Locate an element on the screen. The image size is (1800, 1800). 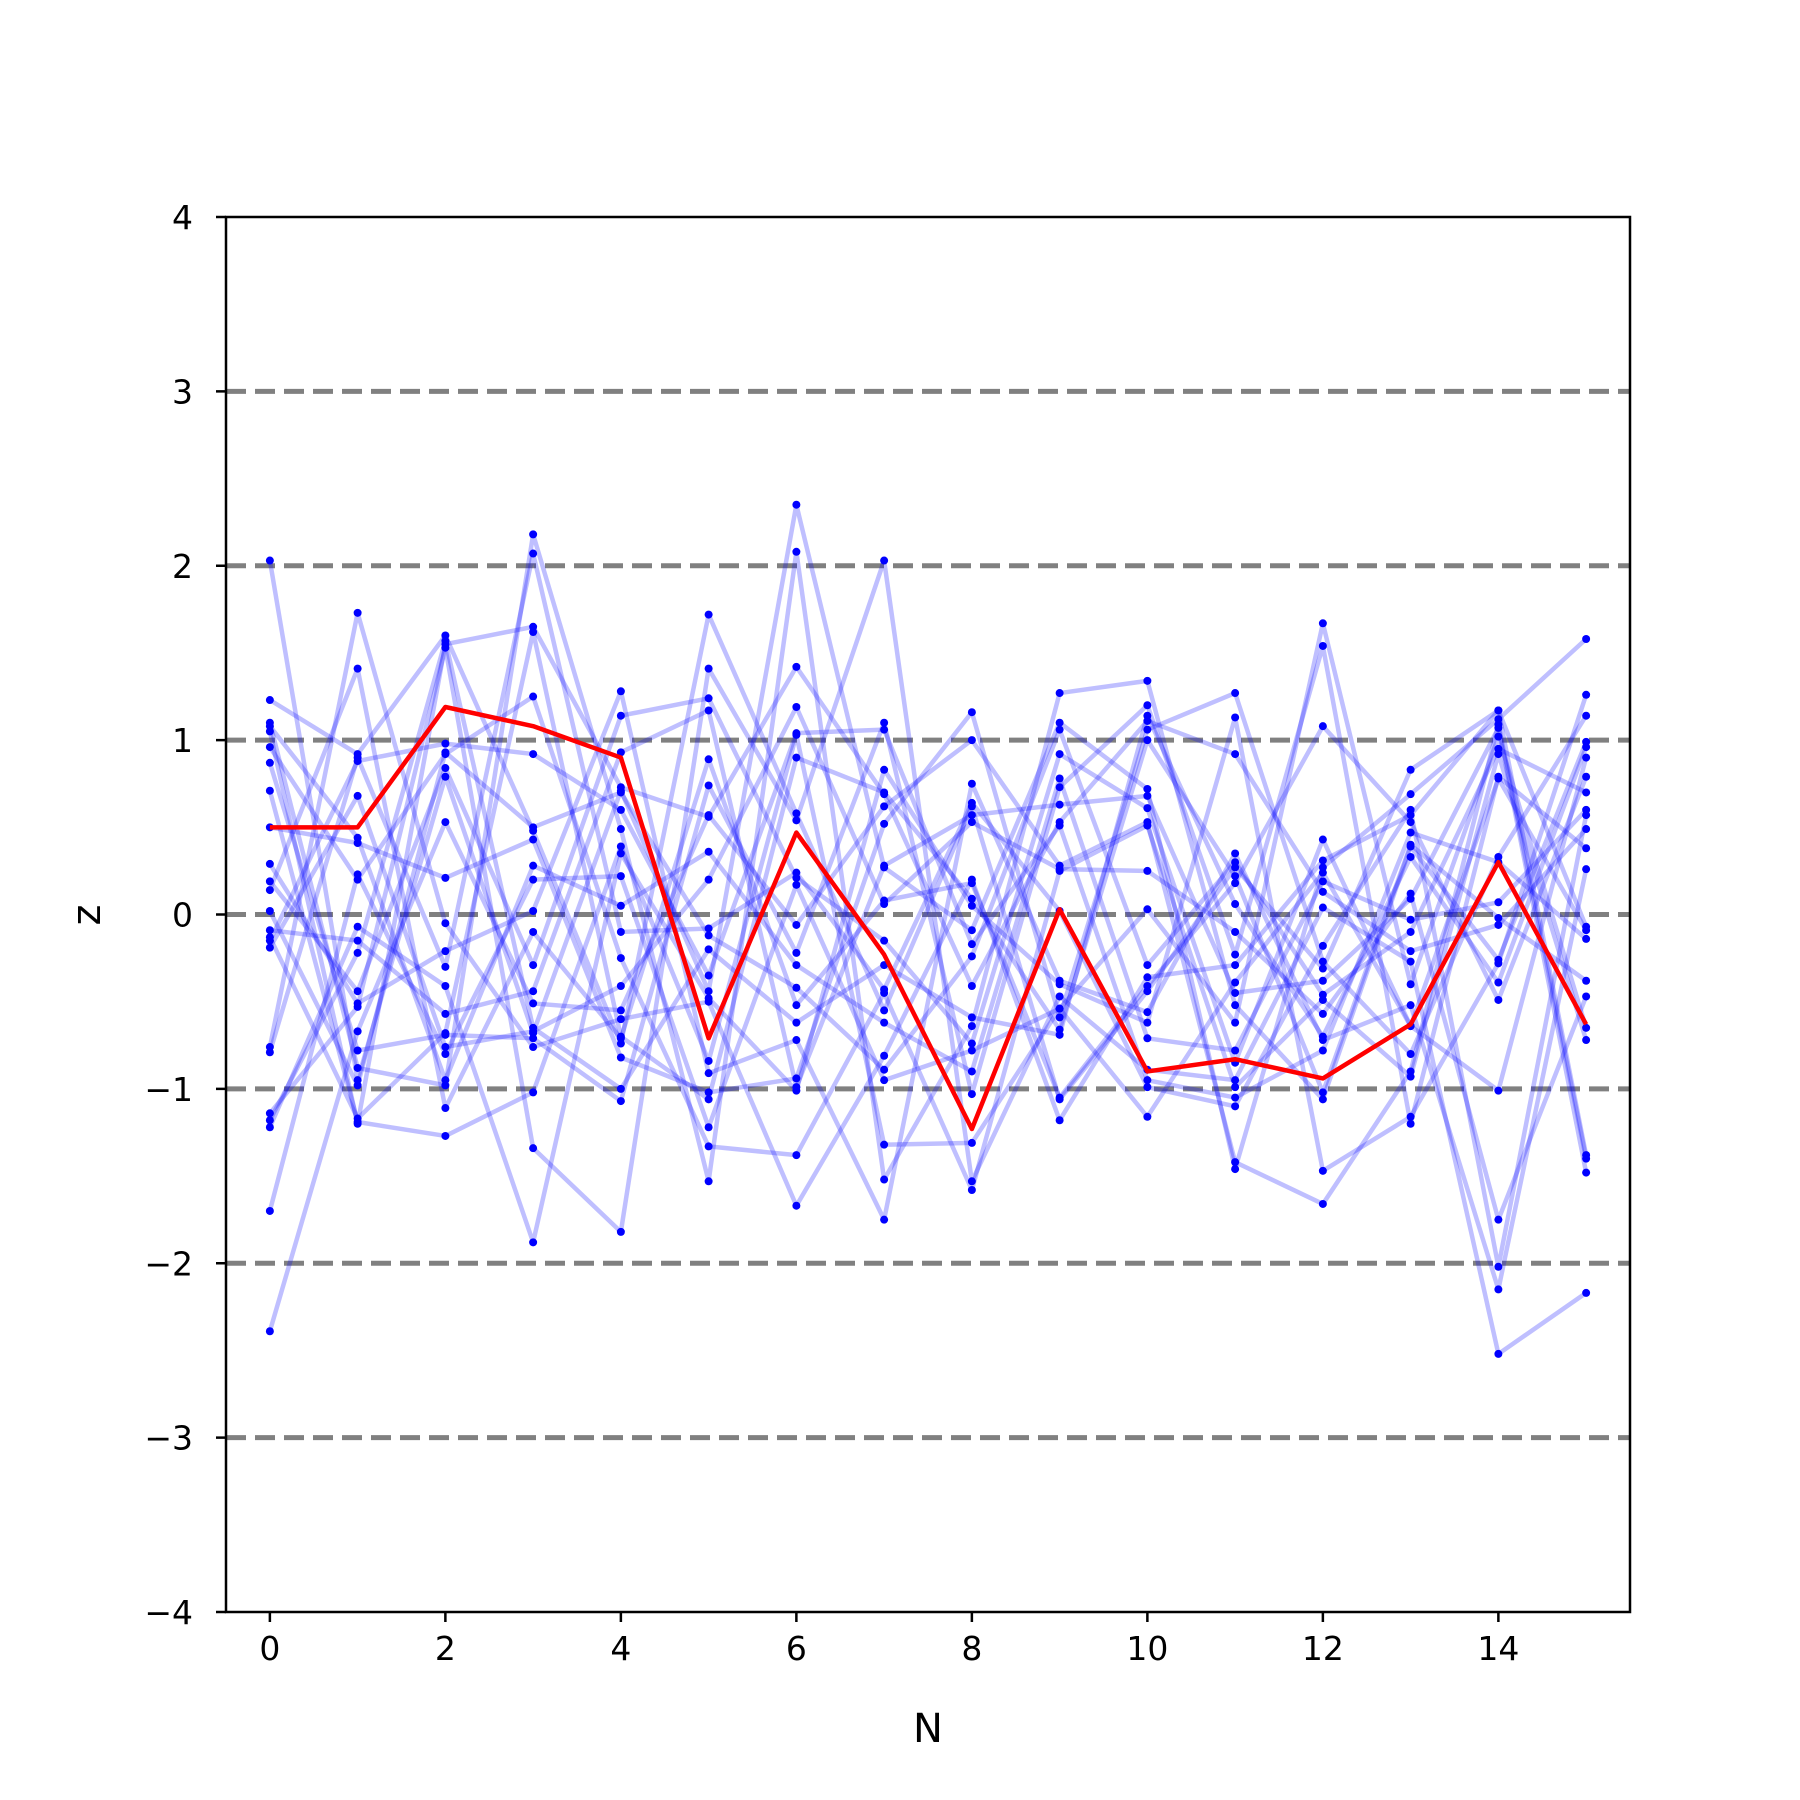
x-tick-label: 2 is located at coordinates (445, 1648).